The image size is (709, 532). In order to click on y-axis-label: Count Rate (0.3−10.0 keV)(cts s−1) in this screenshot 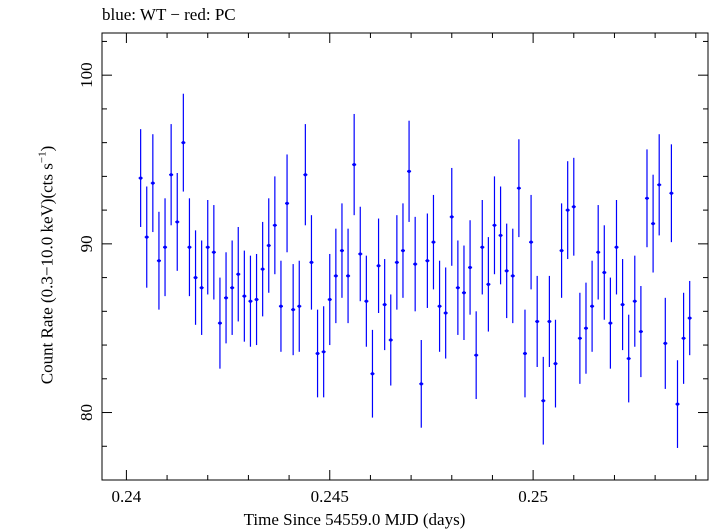, I will do `click(47, 265)`.